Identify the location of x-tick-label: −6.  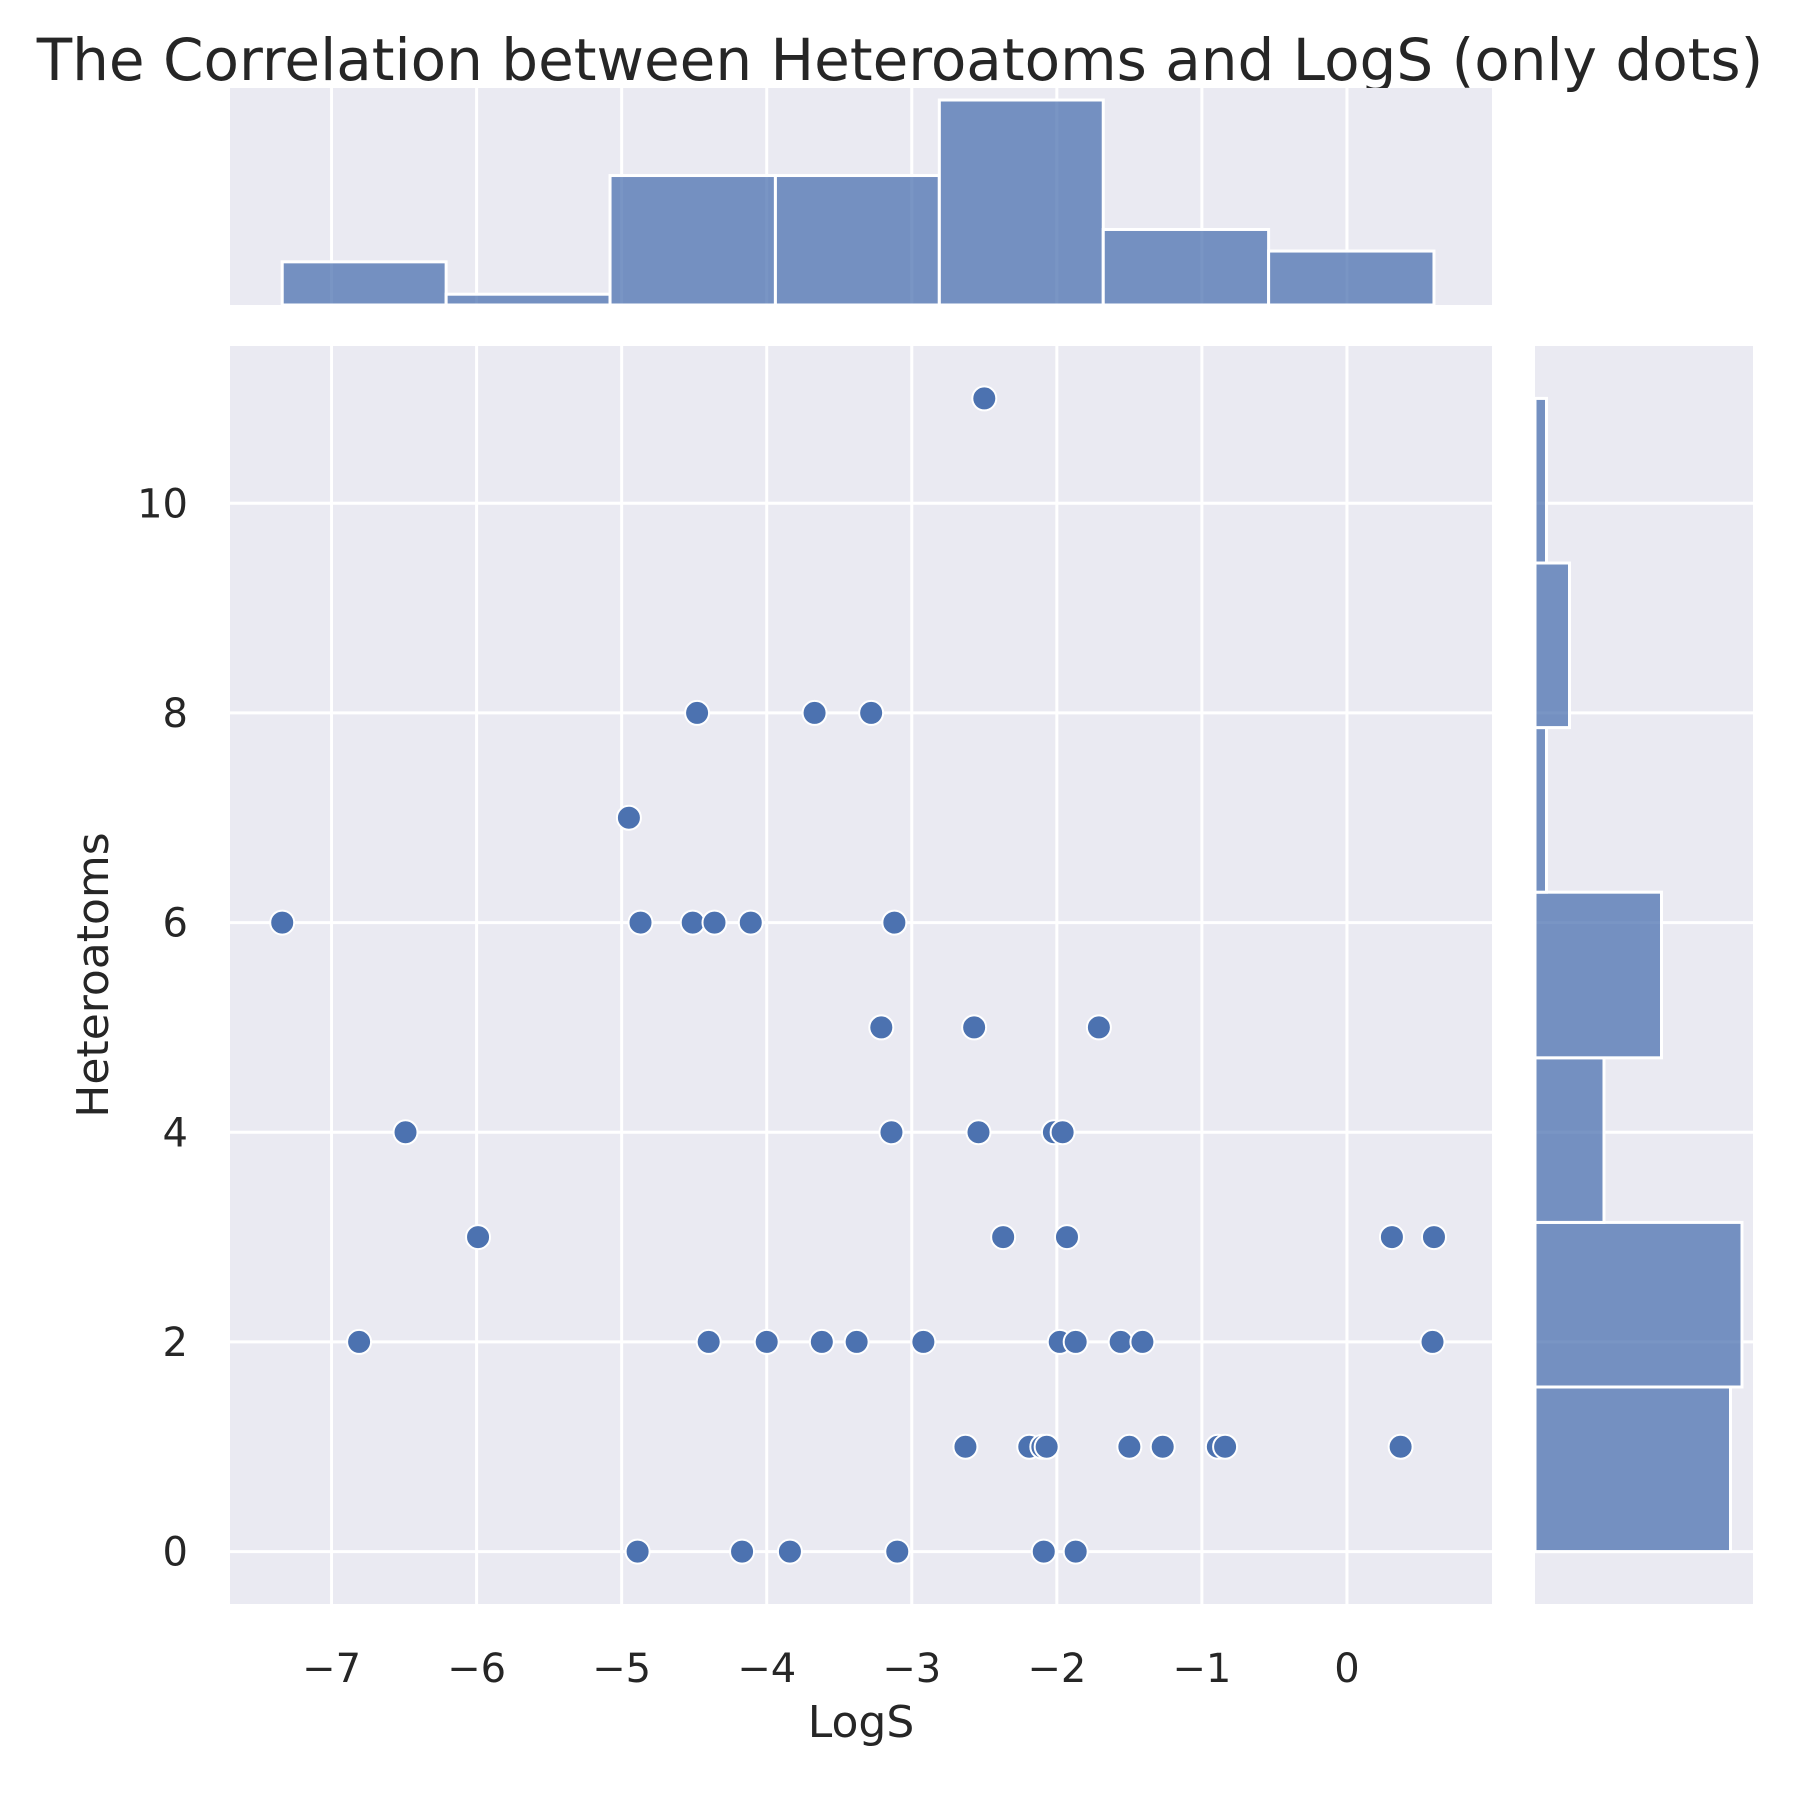
(476, 1669).